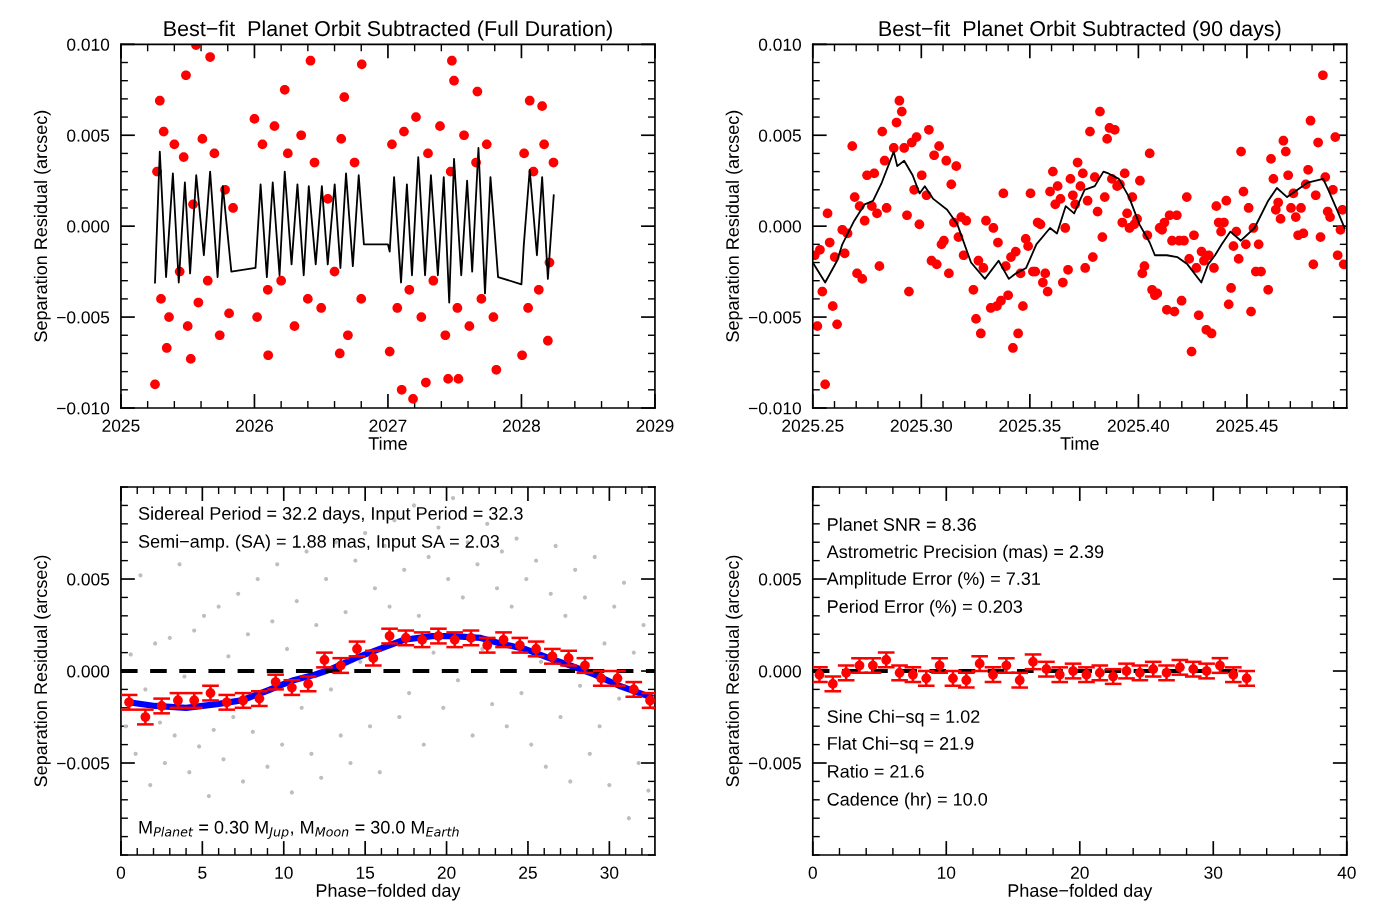 The height and width of the screenshot is (916, 1387). Describe the element at coordinates (1346, 872) in the screenshot. I see `x-tick-label: 40` at that location.